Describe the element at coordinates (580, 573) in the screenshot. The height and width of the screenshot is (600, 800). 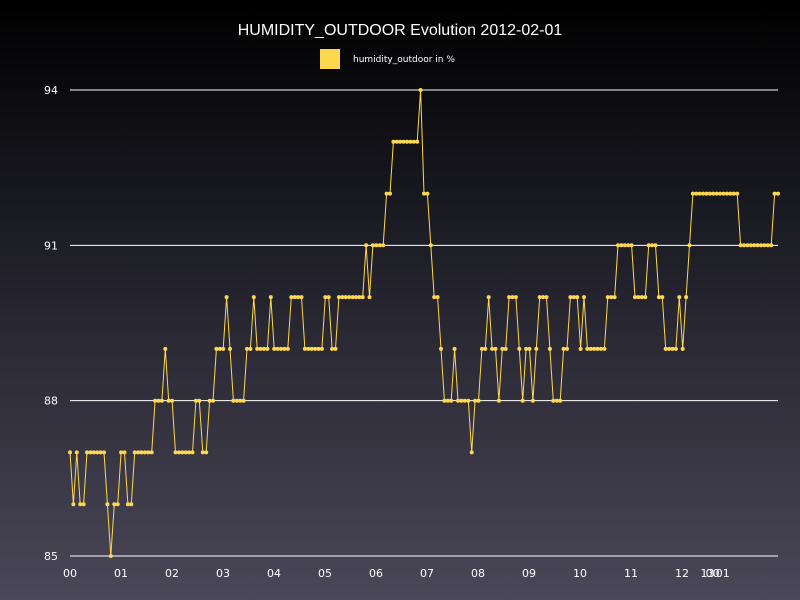
I see `x-tick-label: 10` at that location.